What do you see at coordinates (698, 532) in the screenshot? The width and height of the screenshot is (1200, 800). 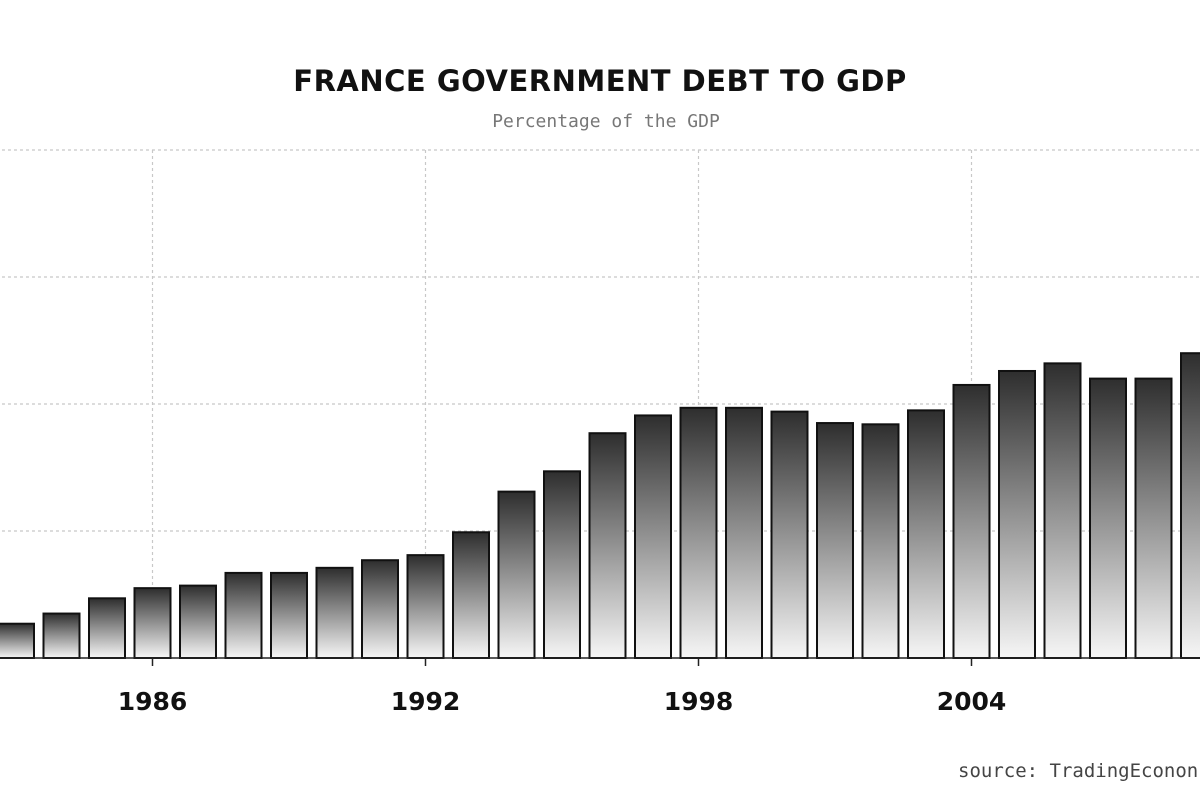 I see `bar-1998` at bounding box center [698, 532].